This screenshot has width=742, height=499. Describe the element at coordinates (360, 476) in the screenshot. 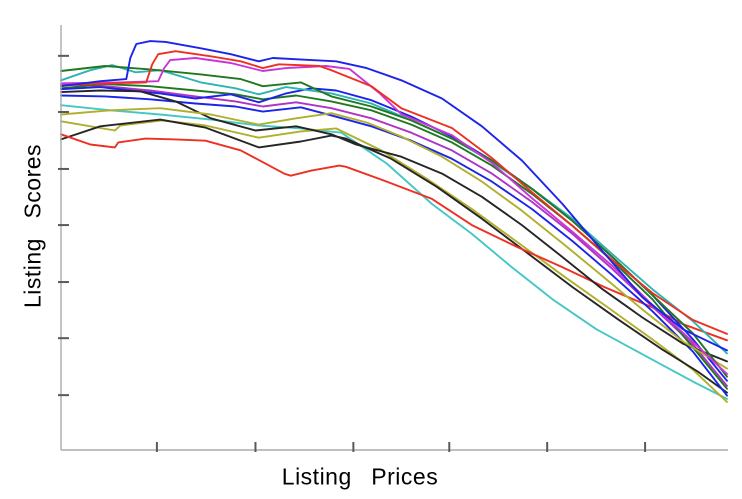

I see `x-axis-label: Listing Prices` at that location.